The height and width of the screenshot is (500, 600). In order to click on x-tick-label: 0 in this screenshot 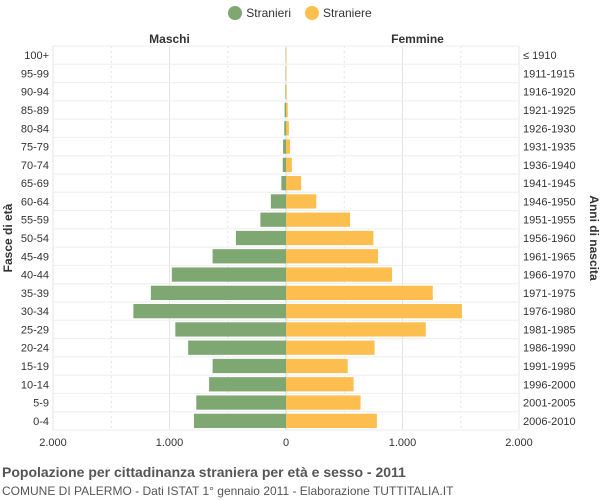, I will do `click(286, 443)`.